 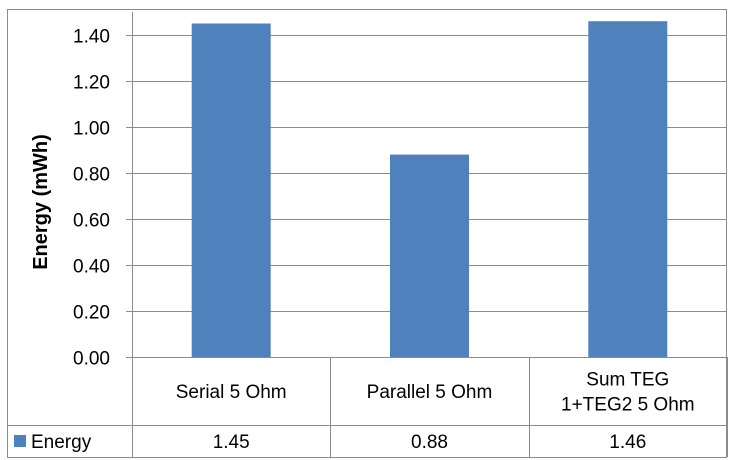 I want to click on data-value-label: 0.88, so click(x=429, y=442).